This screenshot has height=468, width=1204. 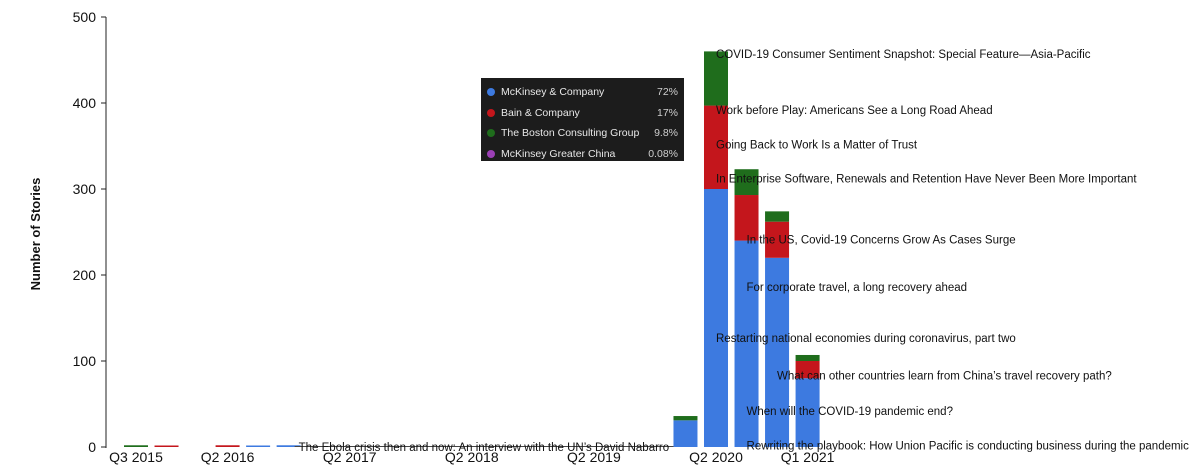 What do you see at coordinates (228, 457) in the screenshot?
I see `x-tick-label: Q2 2016` at bounding box center [228, 457].